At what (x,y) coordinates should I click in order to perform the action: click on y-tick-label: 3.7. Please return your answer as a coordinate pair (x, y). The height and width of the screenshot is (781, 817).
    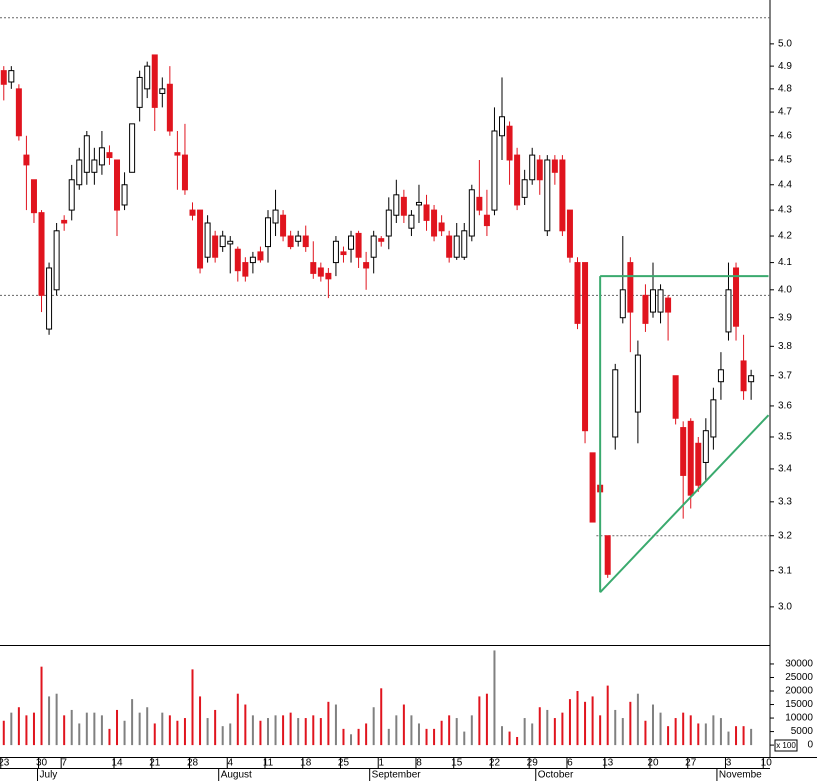
    Looking at the image, I should click on (785, 375).